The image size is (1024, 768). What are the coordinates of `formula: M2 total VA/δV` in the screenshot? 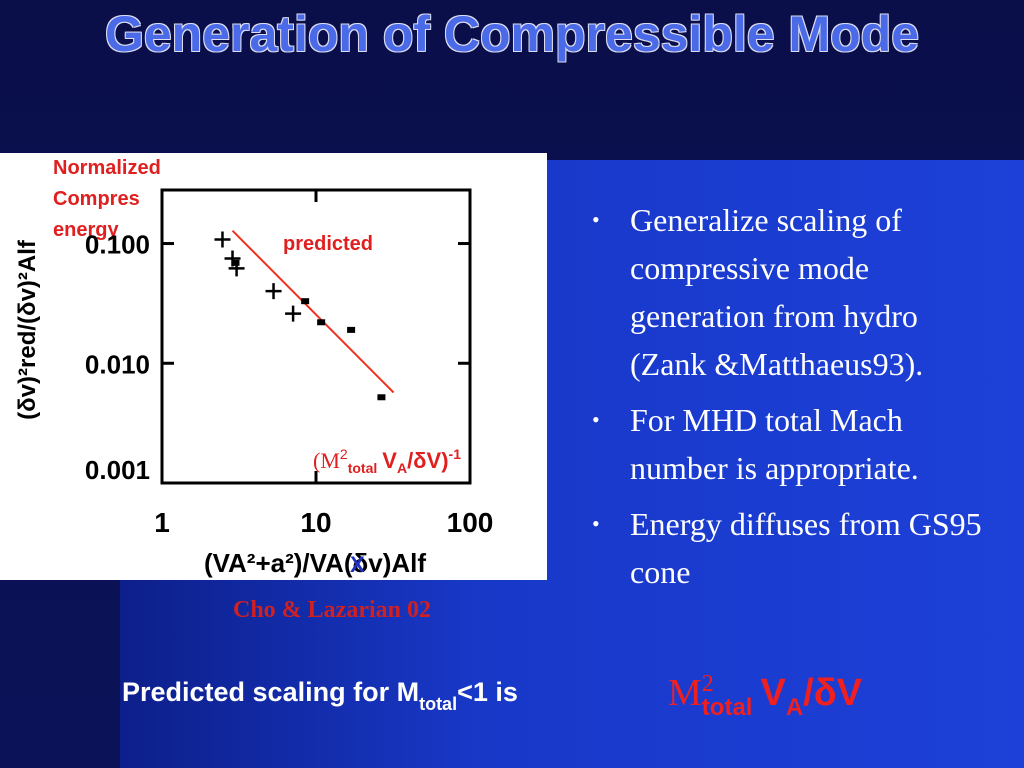 It's located at (765, 696).